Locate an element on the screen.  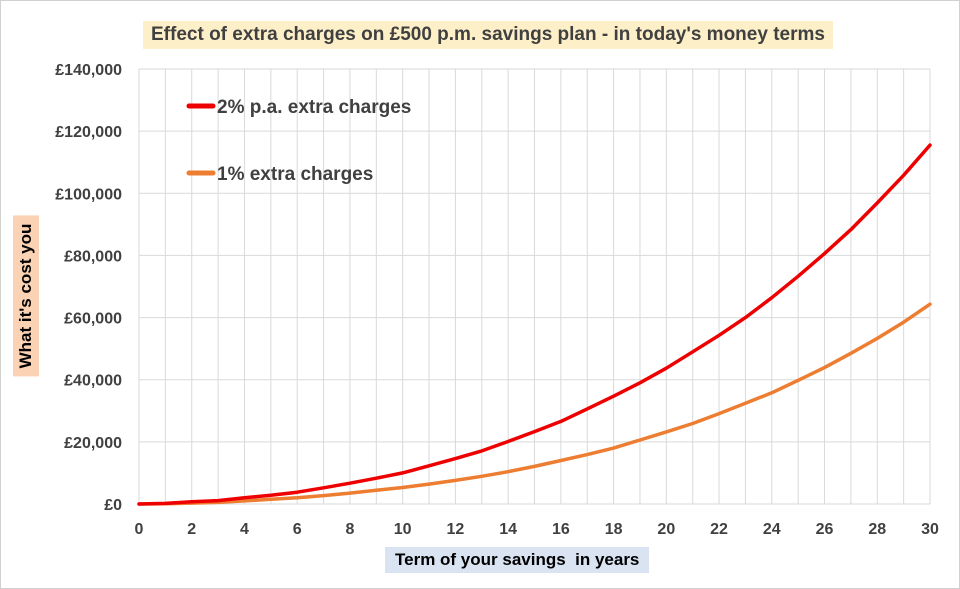
x-tick-label: 8 is located at coordinates (349, 529).